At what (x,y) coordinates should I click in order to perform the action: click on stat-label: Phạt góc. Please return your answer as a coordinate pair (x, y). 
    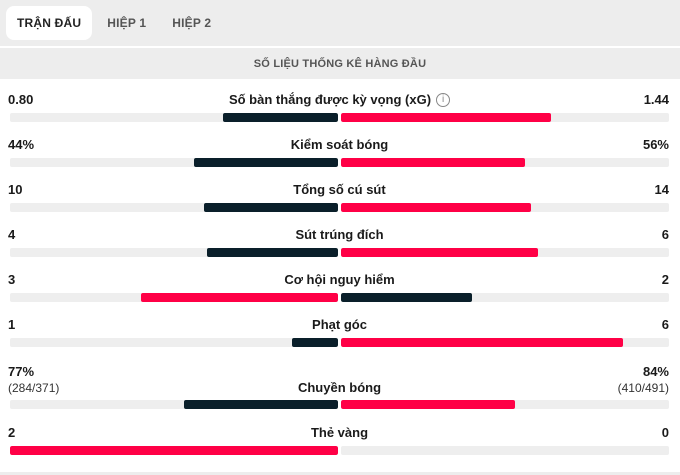
    Looking at the image, I should click on (339, 324).